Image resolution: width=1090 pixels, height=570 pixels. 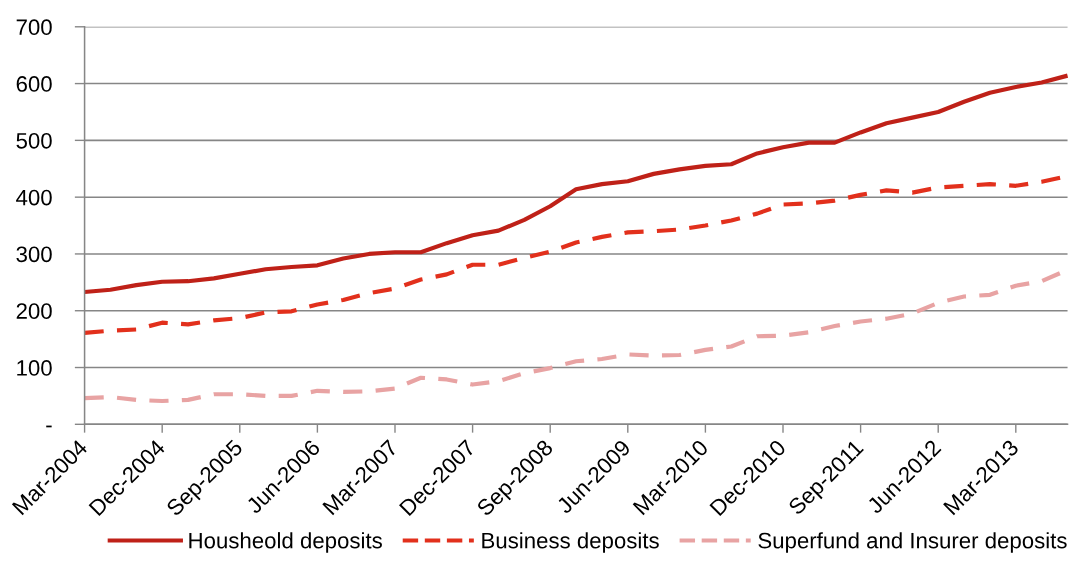 What do you see at coordinates (912, 542) in the screenshot?
I see `legend-label: Superfund and Insurer deposits` at bounding box center [912, 542].